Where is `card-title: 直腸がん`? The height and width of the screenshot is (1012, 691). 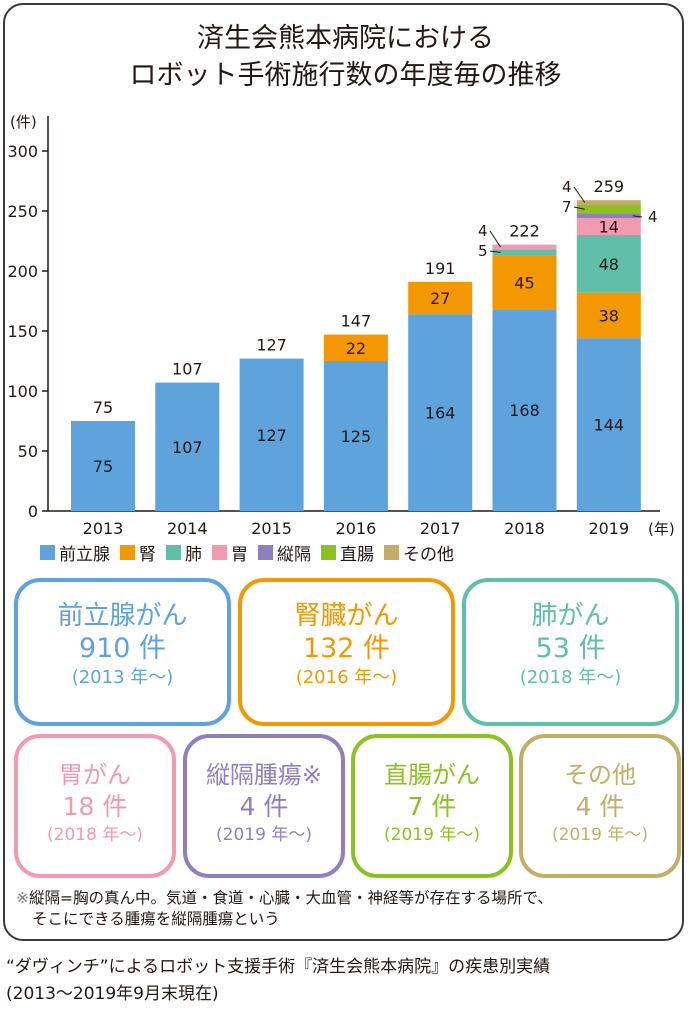 card-title: 直腸がん is located at coordinates (432, 775).